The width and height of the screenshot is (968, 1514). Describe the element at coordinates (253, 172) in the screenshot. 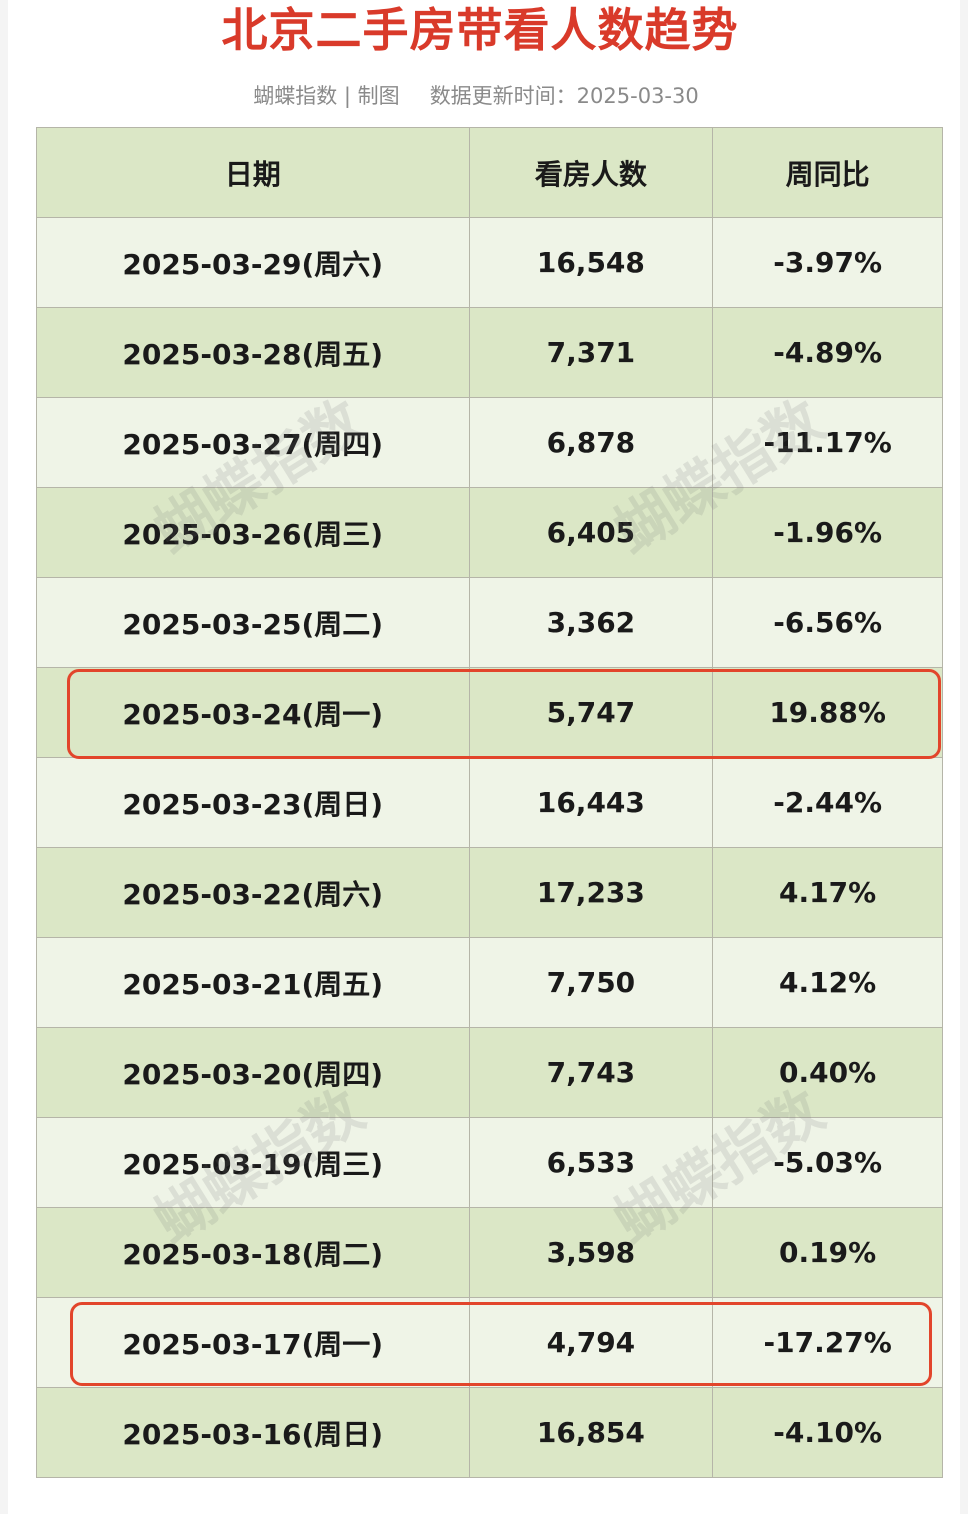

I see `header-date: 日期` at that location.